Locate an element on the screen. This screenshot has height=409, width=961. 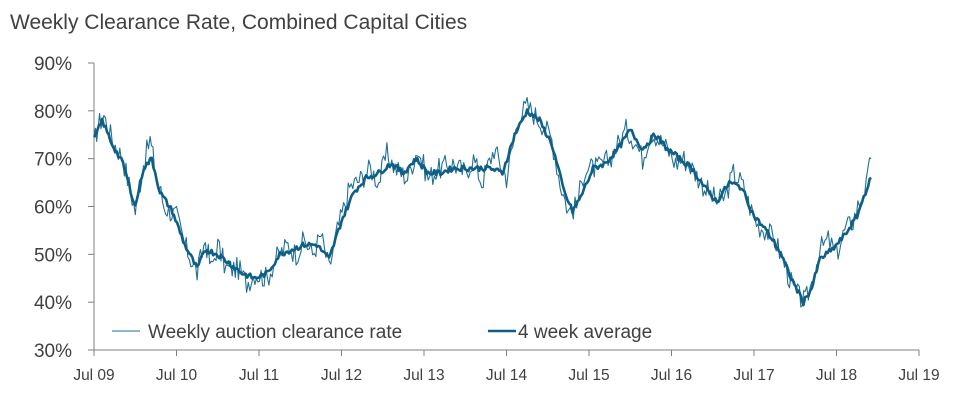
x-tick-label: Jul 10 is located at coordinates (177, 375).